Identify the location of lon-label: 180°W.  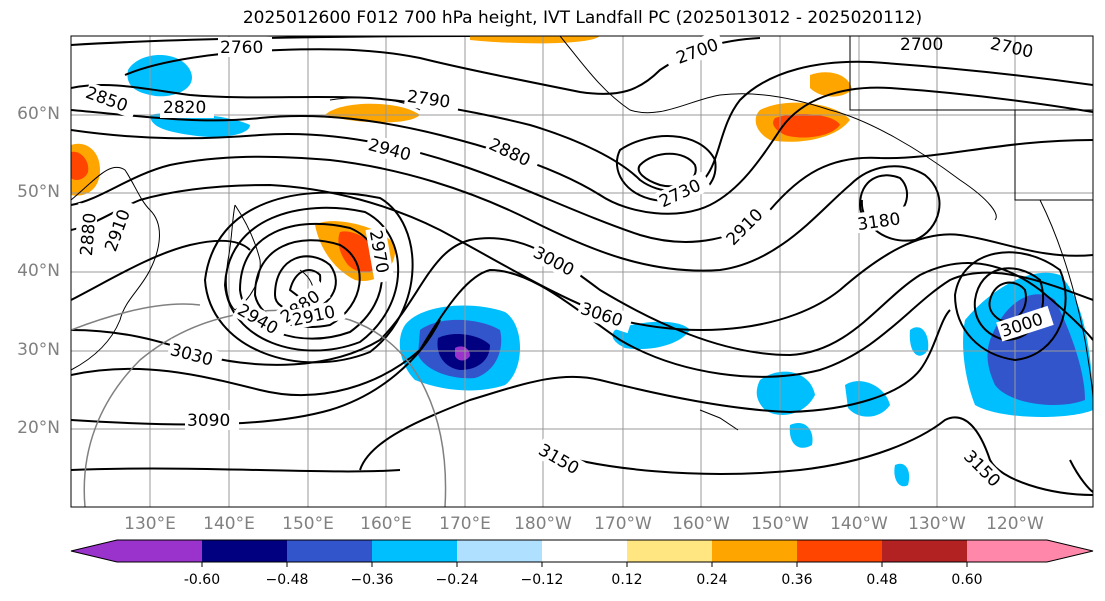
(543, 524).